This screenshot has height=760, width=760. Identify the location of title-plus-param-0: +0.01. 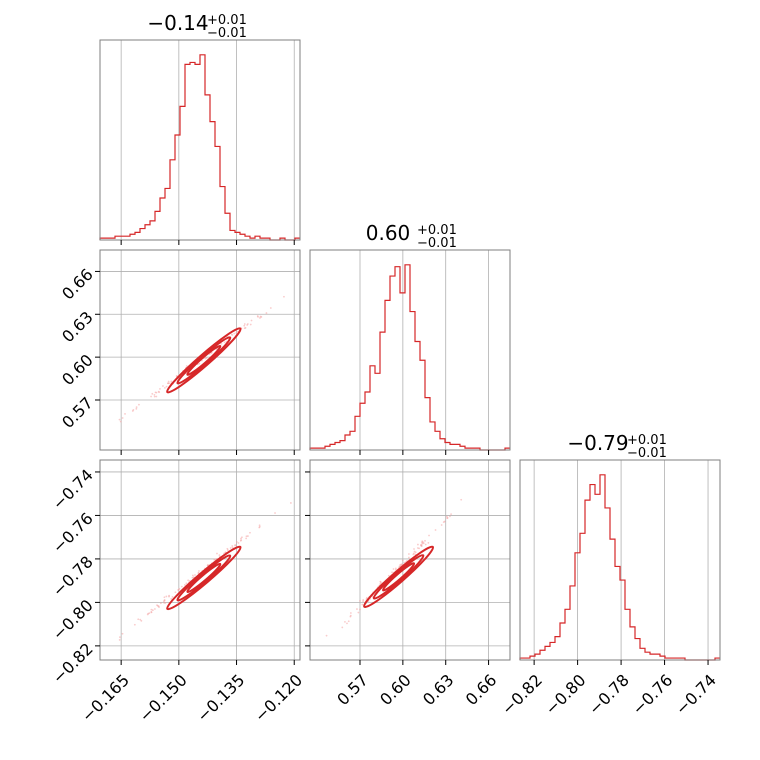
(227, 20).